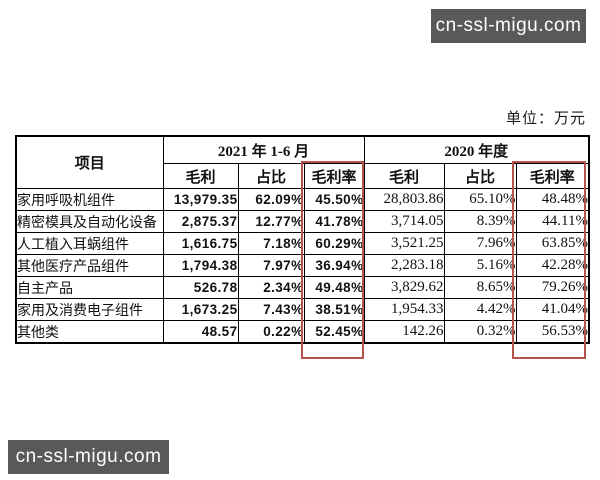  I want to click on value-2020: 79.26%, so click(552, 287).